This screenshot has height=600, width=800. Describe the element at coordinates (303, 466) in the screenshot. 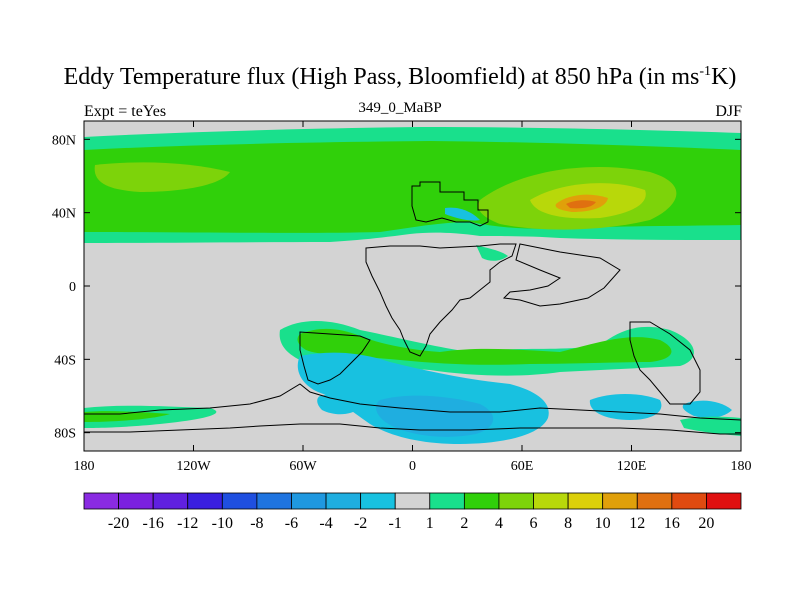

I see `lon-tick-label: 60W` at that location.